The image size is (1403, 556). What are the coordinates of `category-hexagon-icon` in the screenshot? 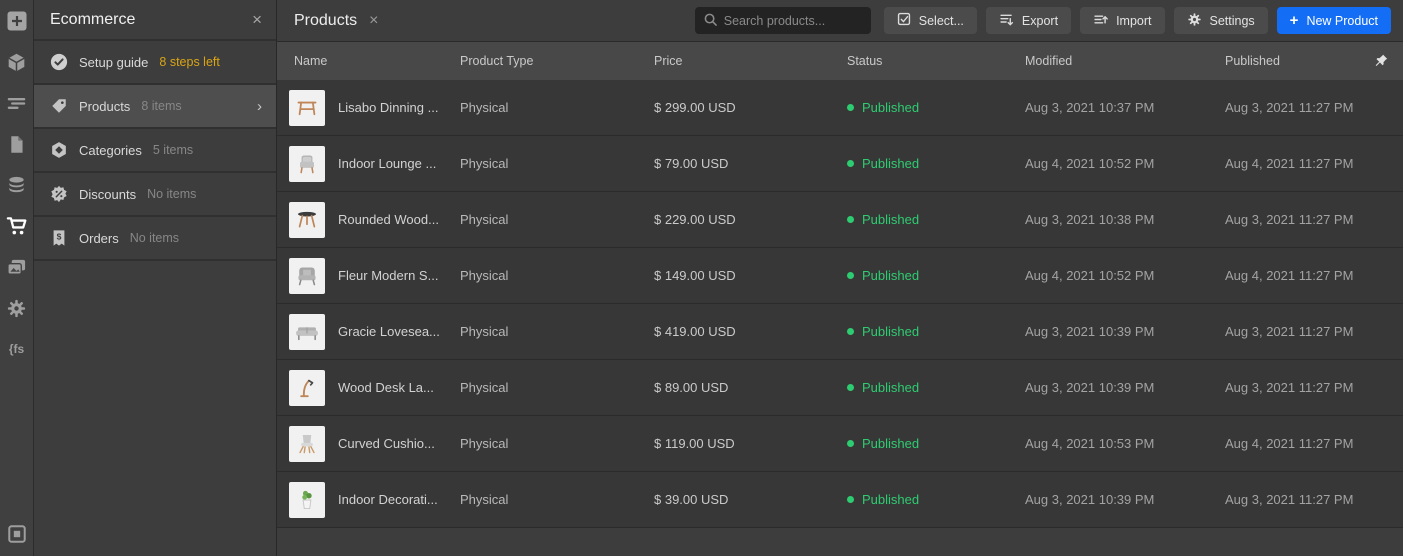 It's located at (59, 150).